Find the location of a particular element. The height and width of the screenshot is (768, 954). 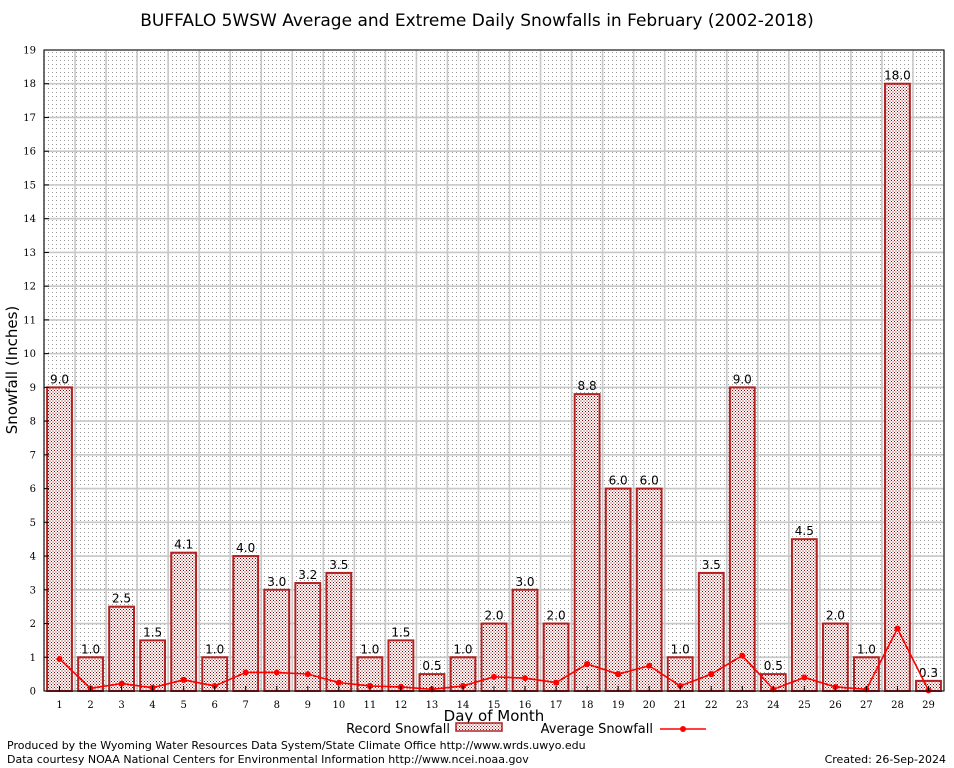

bar-label-day-29: 0.3 is located at coordinates (928, 673).